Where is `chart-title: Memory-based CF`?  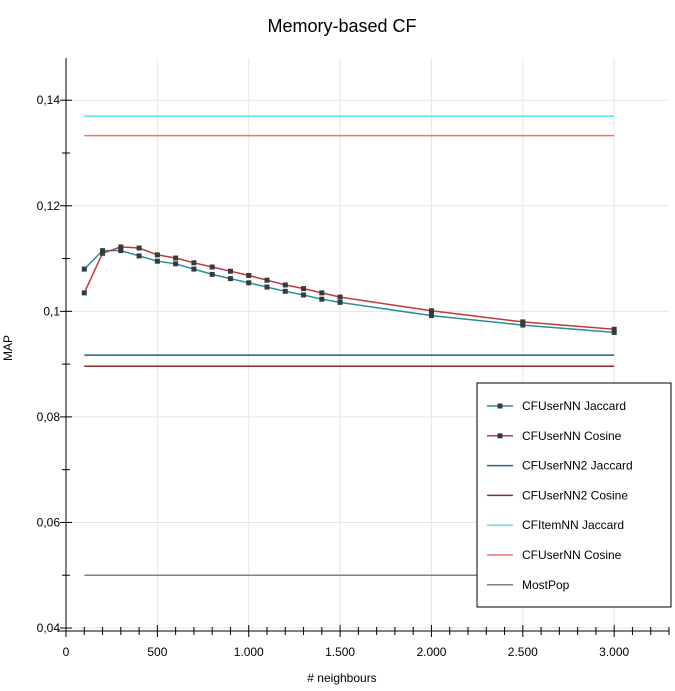 chart-title: Memory-based CF is located at coordinates (341, 26).